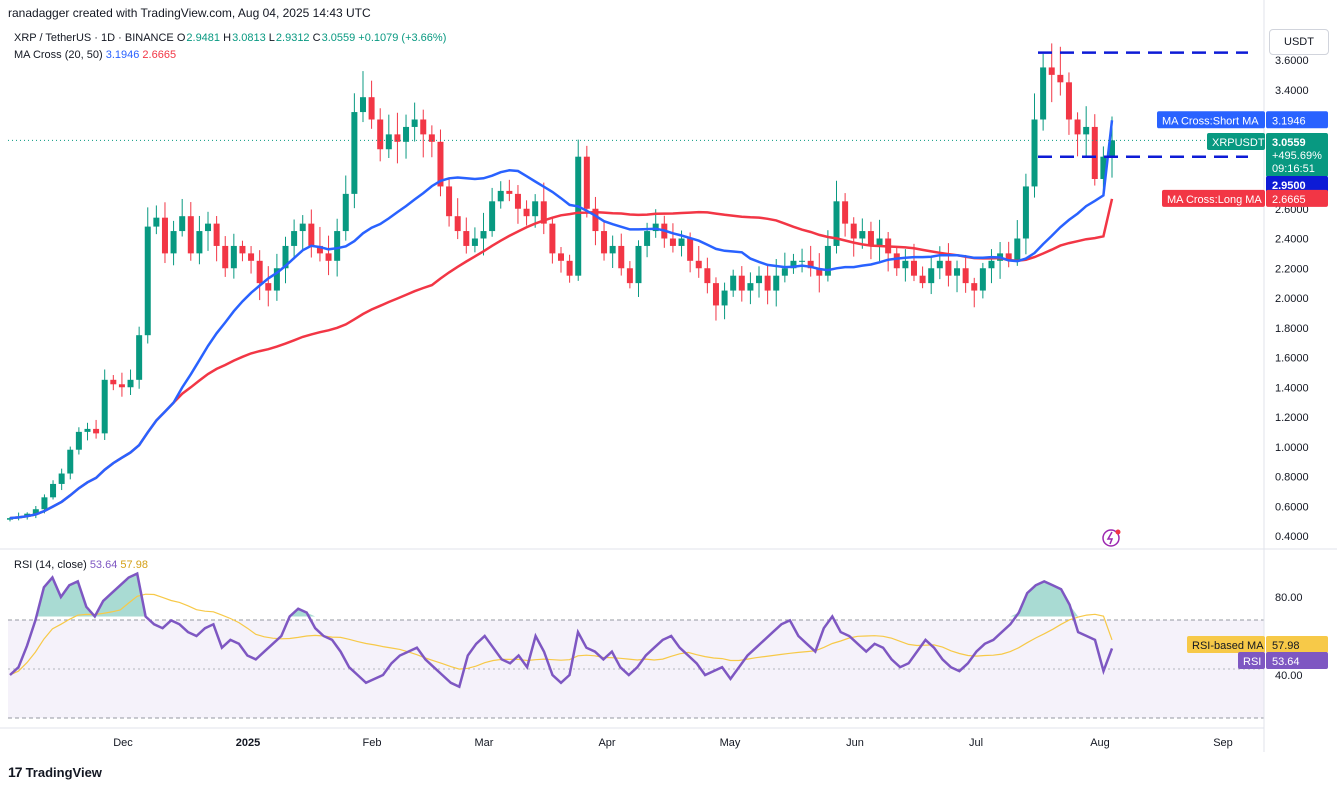  What do you see at coordinates (606, 743) in the screenshot?
I see `time-axis-tick: Apr` at bounding box center [606, 743].